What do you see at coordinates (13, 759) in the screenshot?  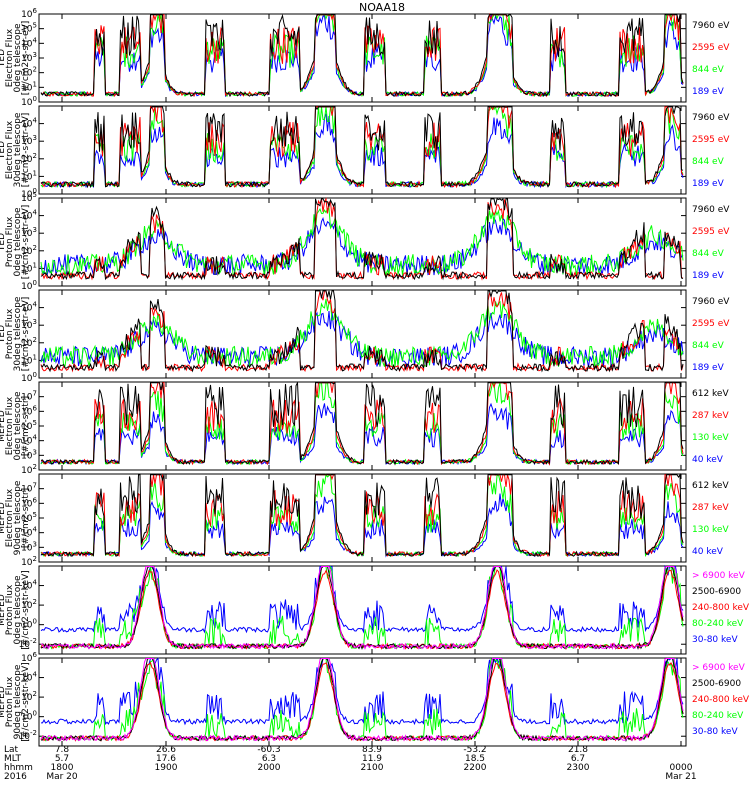 I see `footer-row-label: MLT` at bounding box center [13, 759].